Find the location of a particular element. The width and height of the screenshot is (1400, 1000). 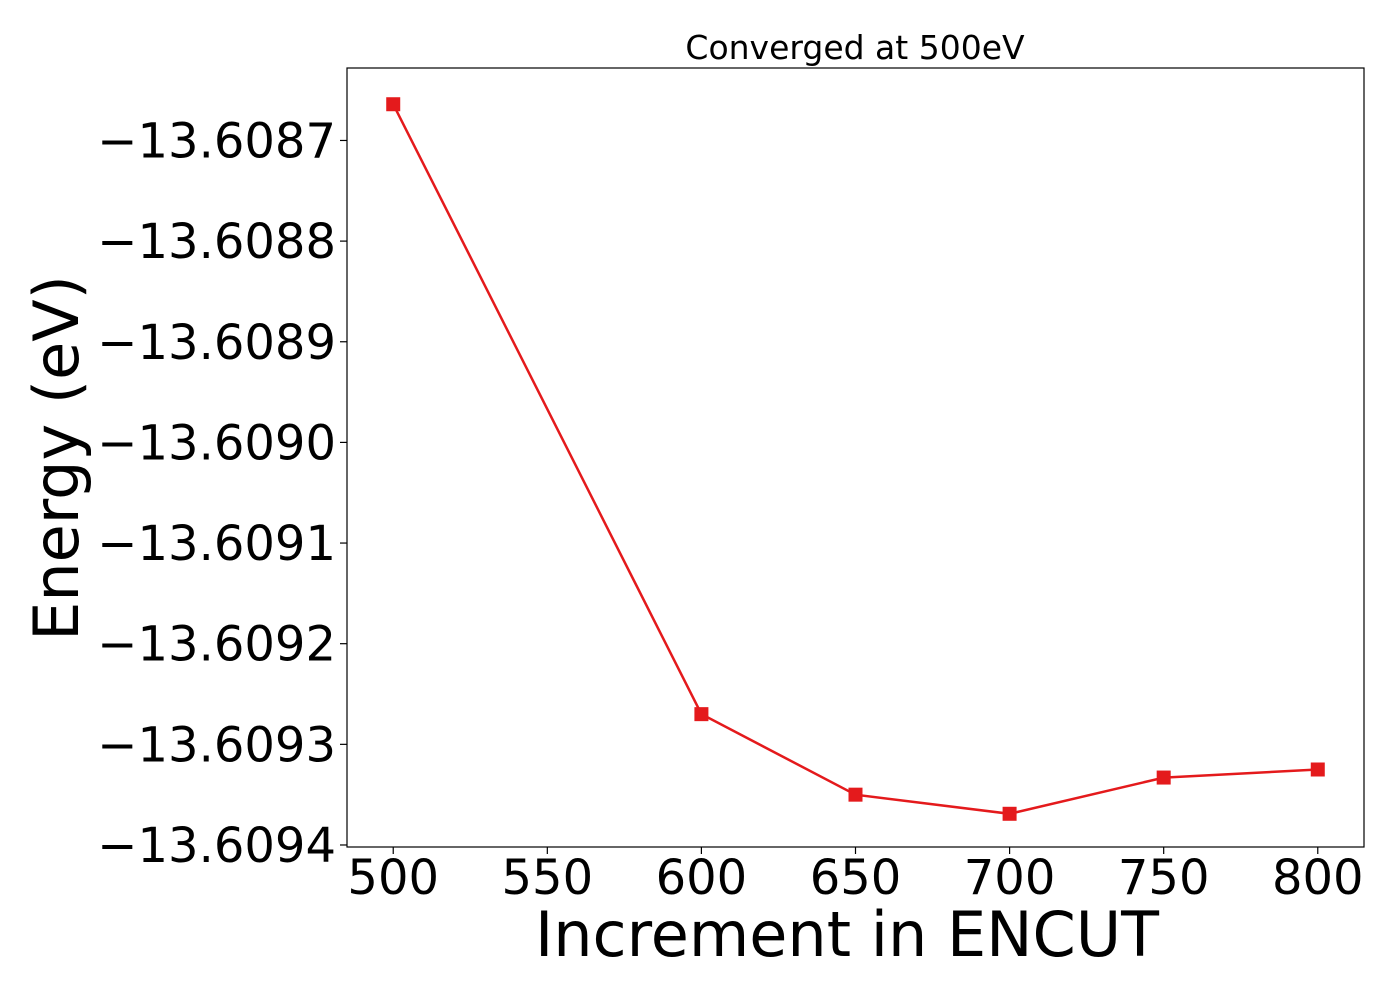

y-tick-label: −13.6089 is located at coordinates (216, 343).